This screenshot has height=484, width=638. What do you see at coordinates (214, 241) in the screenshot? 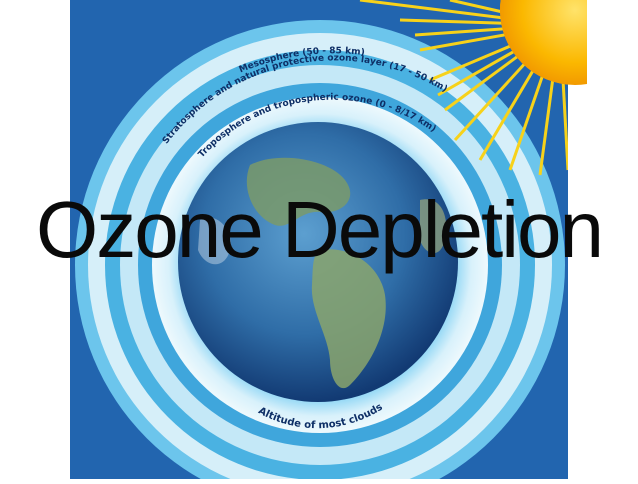
I see `cloud-shape` at bounding box center [214, 241].